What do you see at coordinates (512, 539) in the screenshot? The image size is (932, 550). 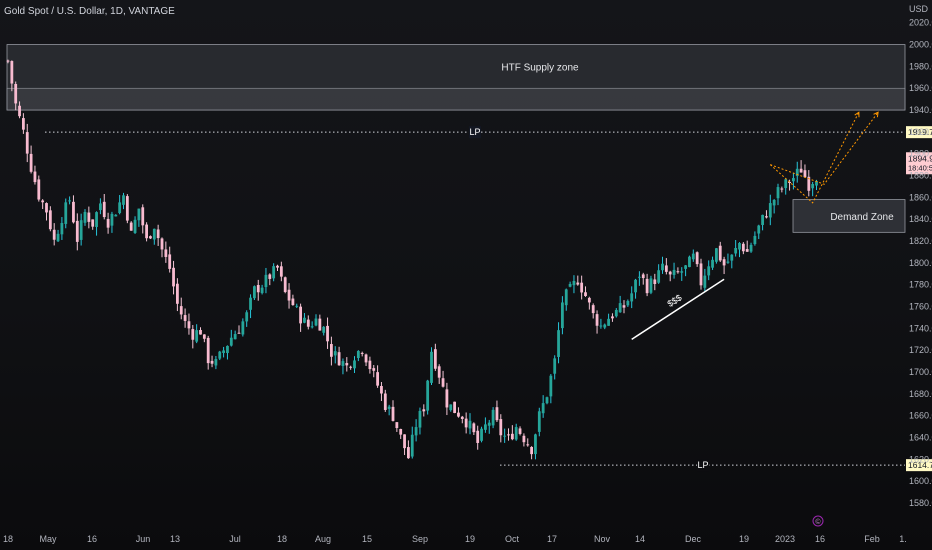 I see `x-tick-label: Oct` at bounding box center [512, 539].